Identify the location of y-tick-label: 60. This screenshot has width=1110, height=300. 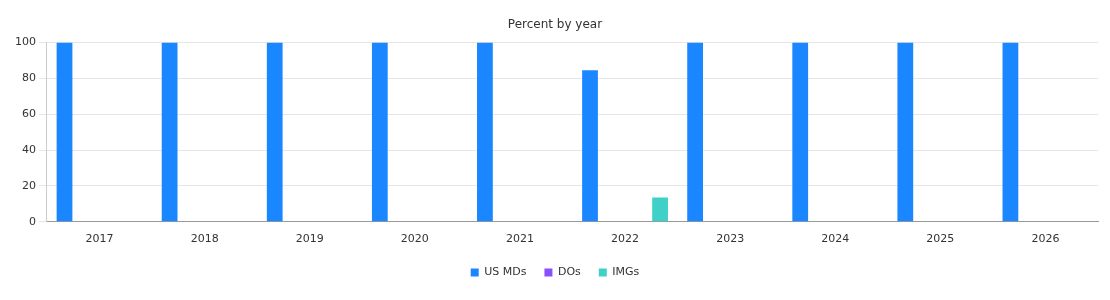
(29, 114).